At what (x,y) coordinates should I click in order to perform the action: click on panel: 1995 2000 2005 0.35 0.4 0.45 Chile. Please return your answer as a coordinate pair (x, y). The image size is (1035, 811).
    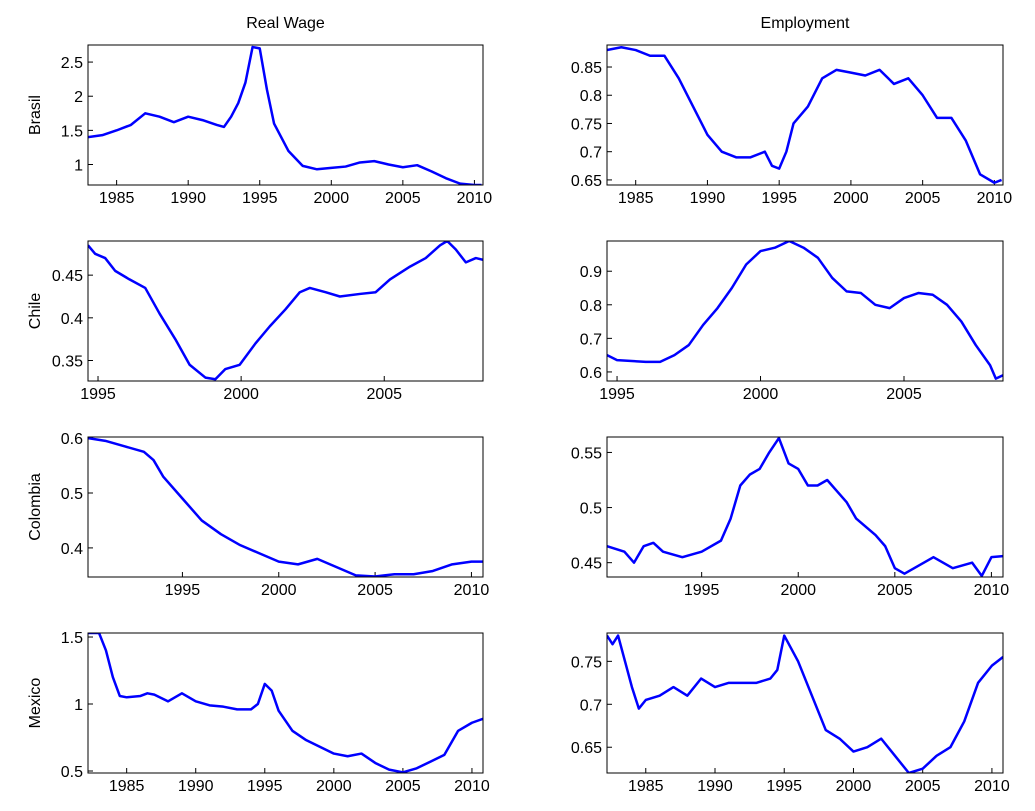
    Looking at the image, I should click on (255, 321).